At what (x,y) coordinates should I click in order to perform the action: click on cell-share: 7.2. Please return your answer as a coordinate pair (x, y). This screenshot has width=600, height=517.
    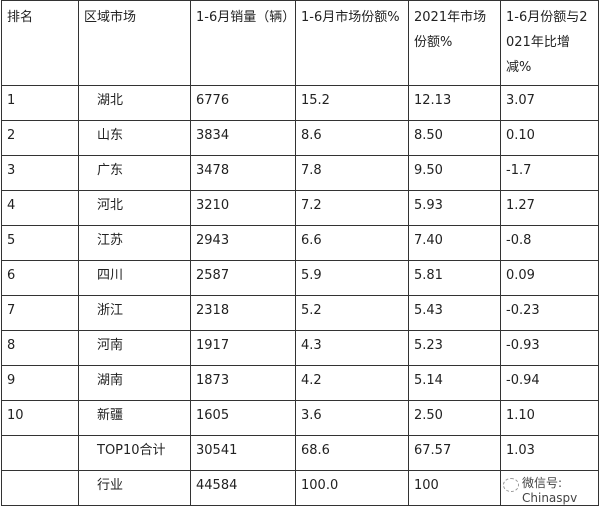
    Looking at the image, I should click on (352, 208).